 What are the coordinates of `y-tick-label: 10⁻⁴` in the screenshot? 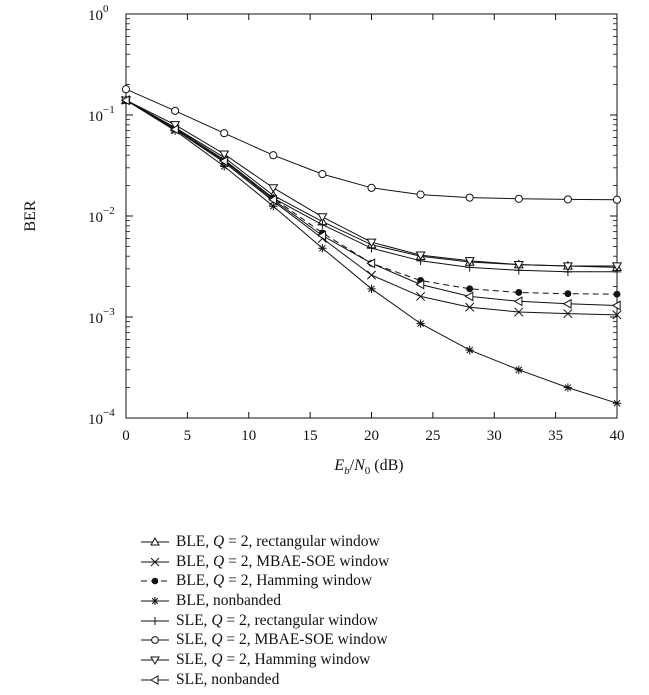 It's located at (101, 417).